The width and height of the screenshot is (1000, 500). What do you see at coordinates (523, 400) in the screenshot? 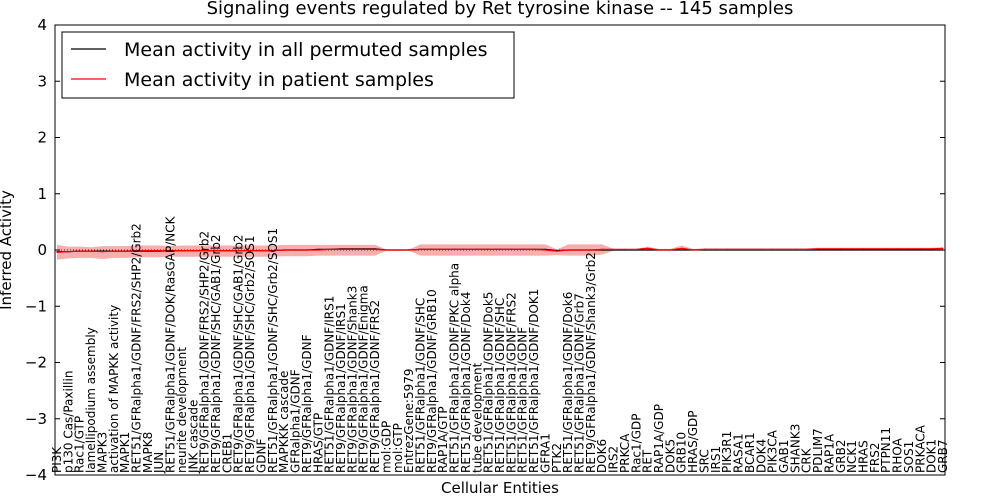
I see `x-tick-label: RET51/GFRalpha1/GDNF` at bounding box center [523, 400].